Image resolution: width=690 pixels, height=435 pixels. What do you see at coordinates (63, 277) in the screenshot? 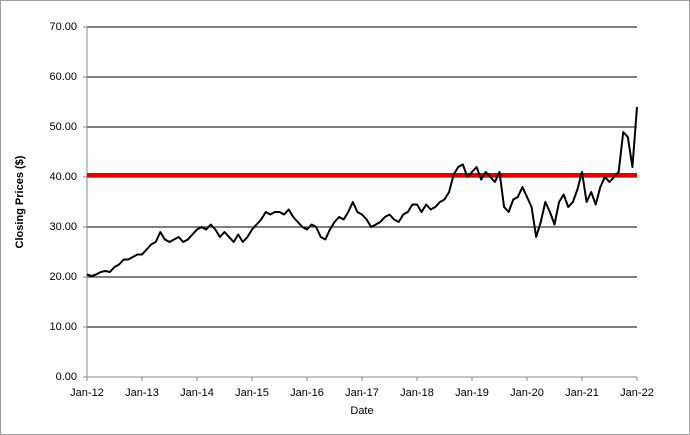
I see `y-tick-label: 20.00` at bounding box center [63, 277].